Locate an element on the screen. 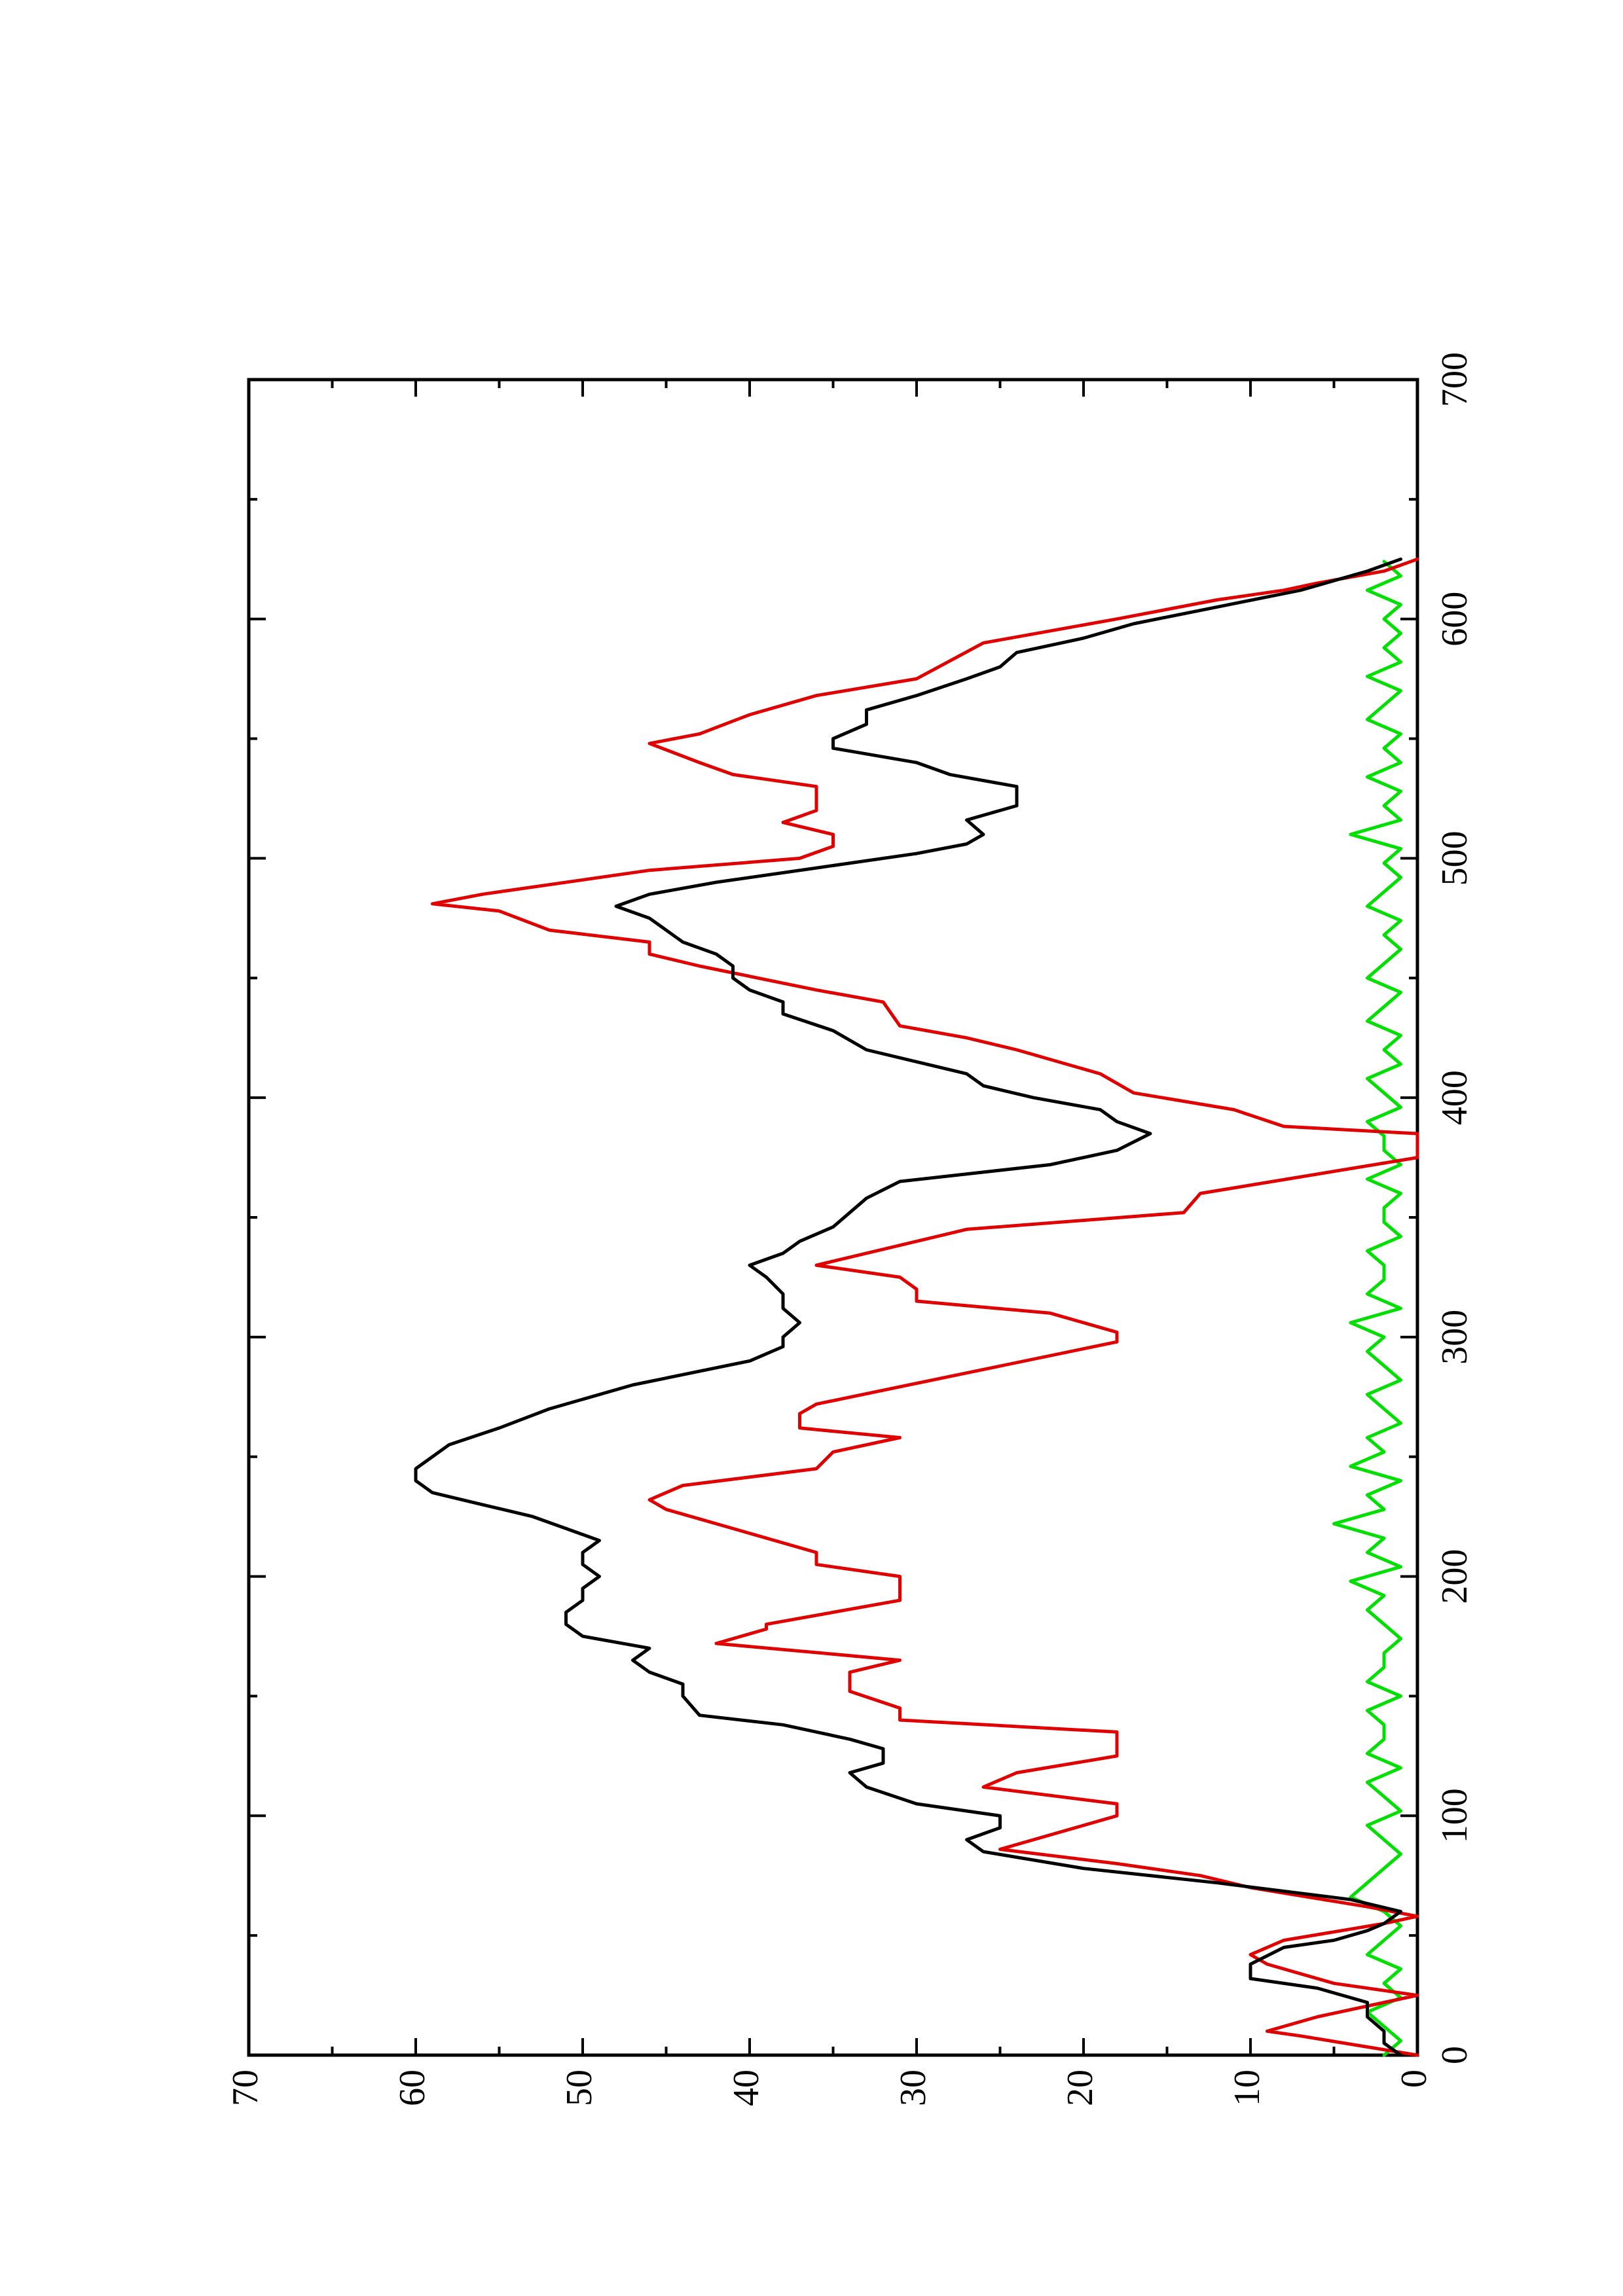 Image resolution: width=1623 pixels, height=2296 pixels. x-tick-label: 100 is located at coordinates (1454, 1815).